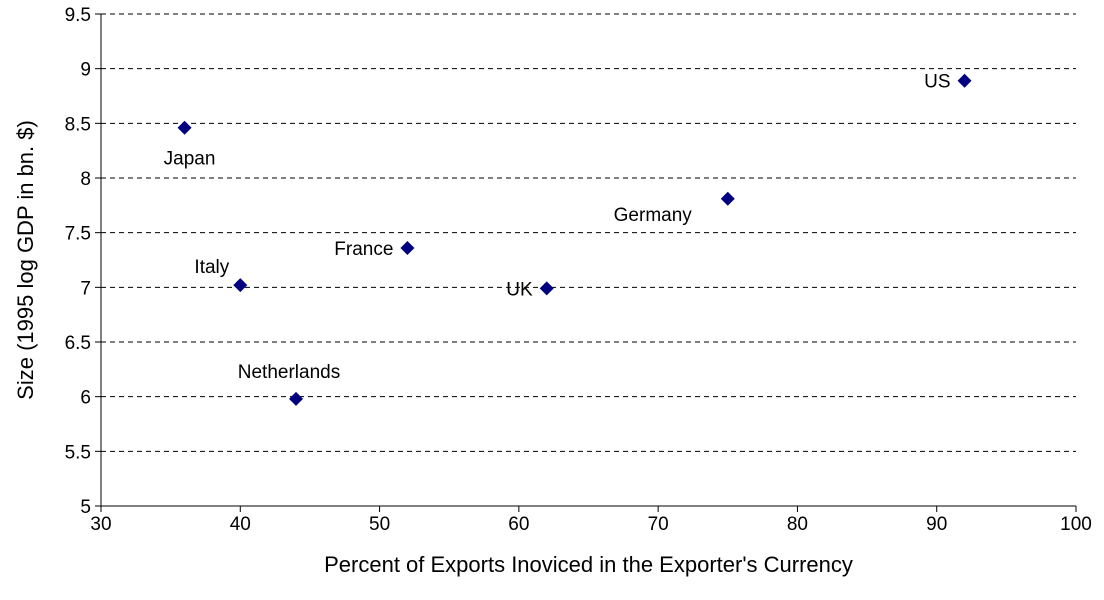 This screenshot has height=600, width=1104. I want to click on x-tick-label: 60, so click(518, 524).